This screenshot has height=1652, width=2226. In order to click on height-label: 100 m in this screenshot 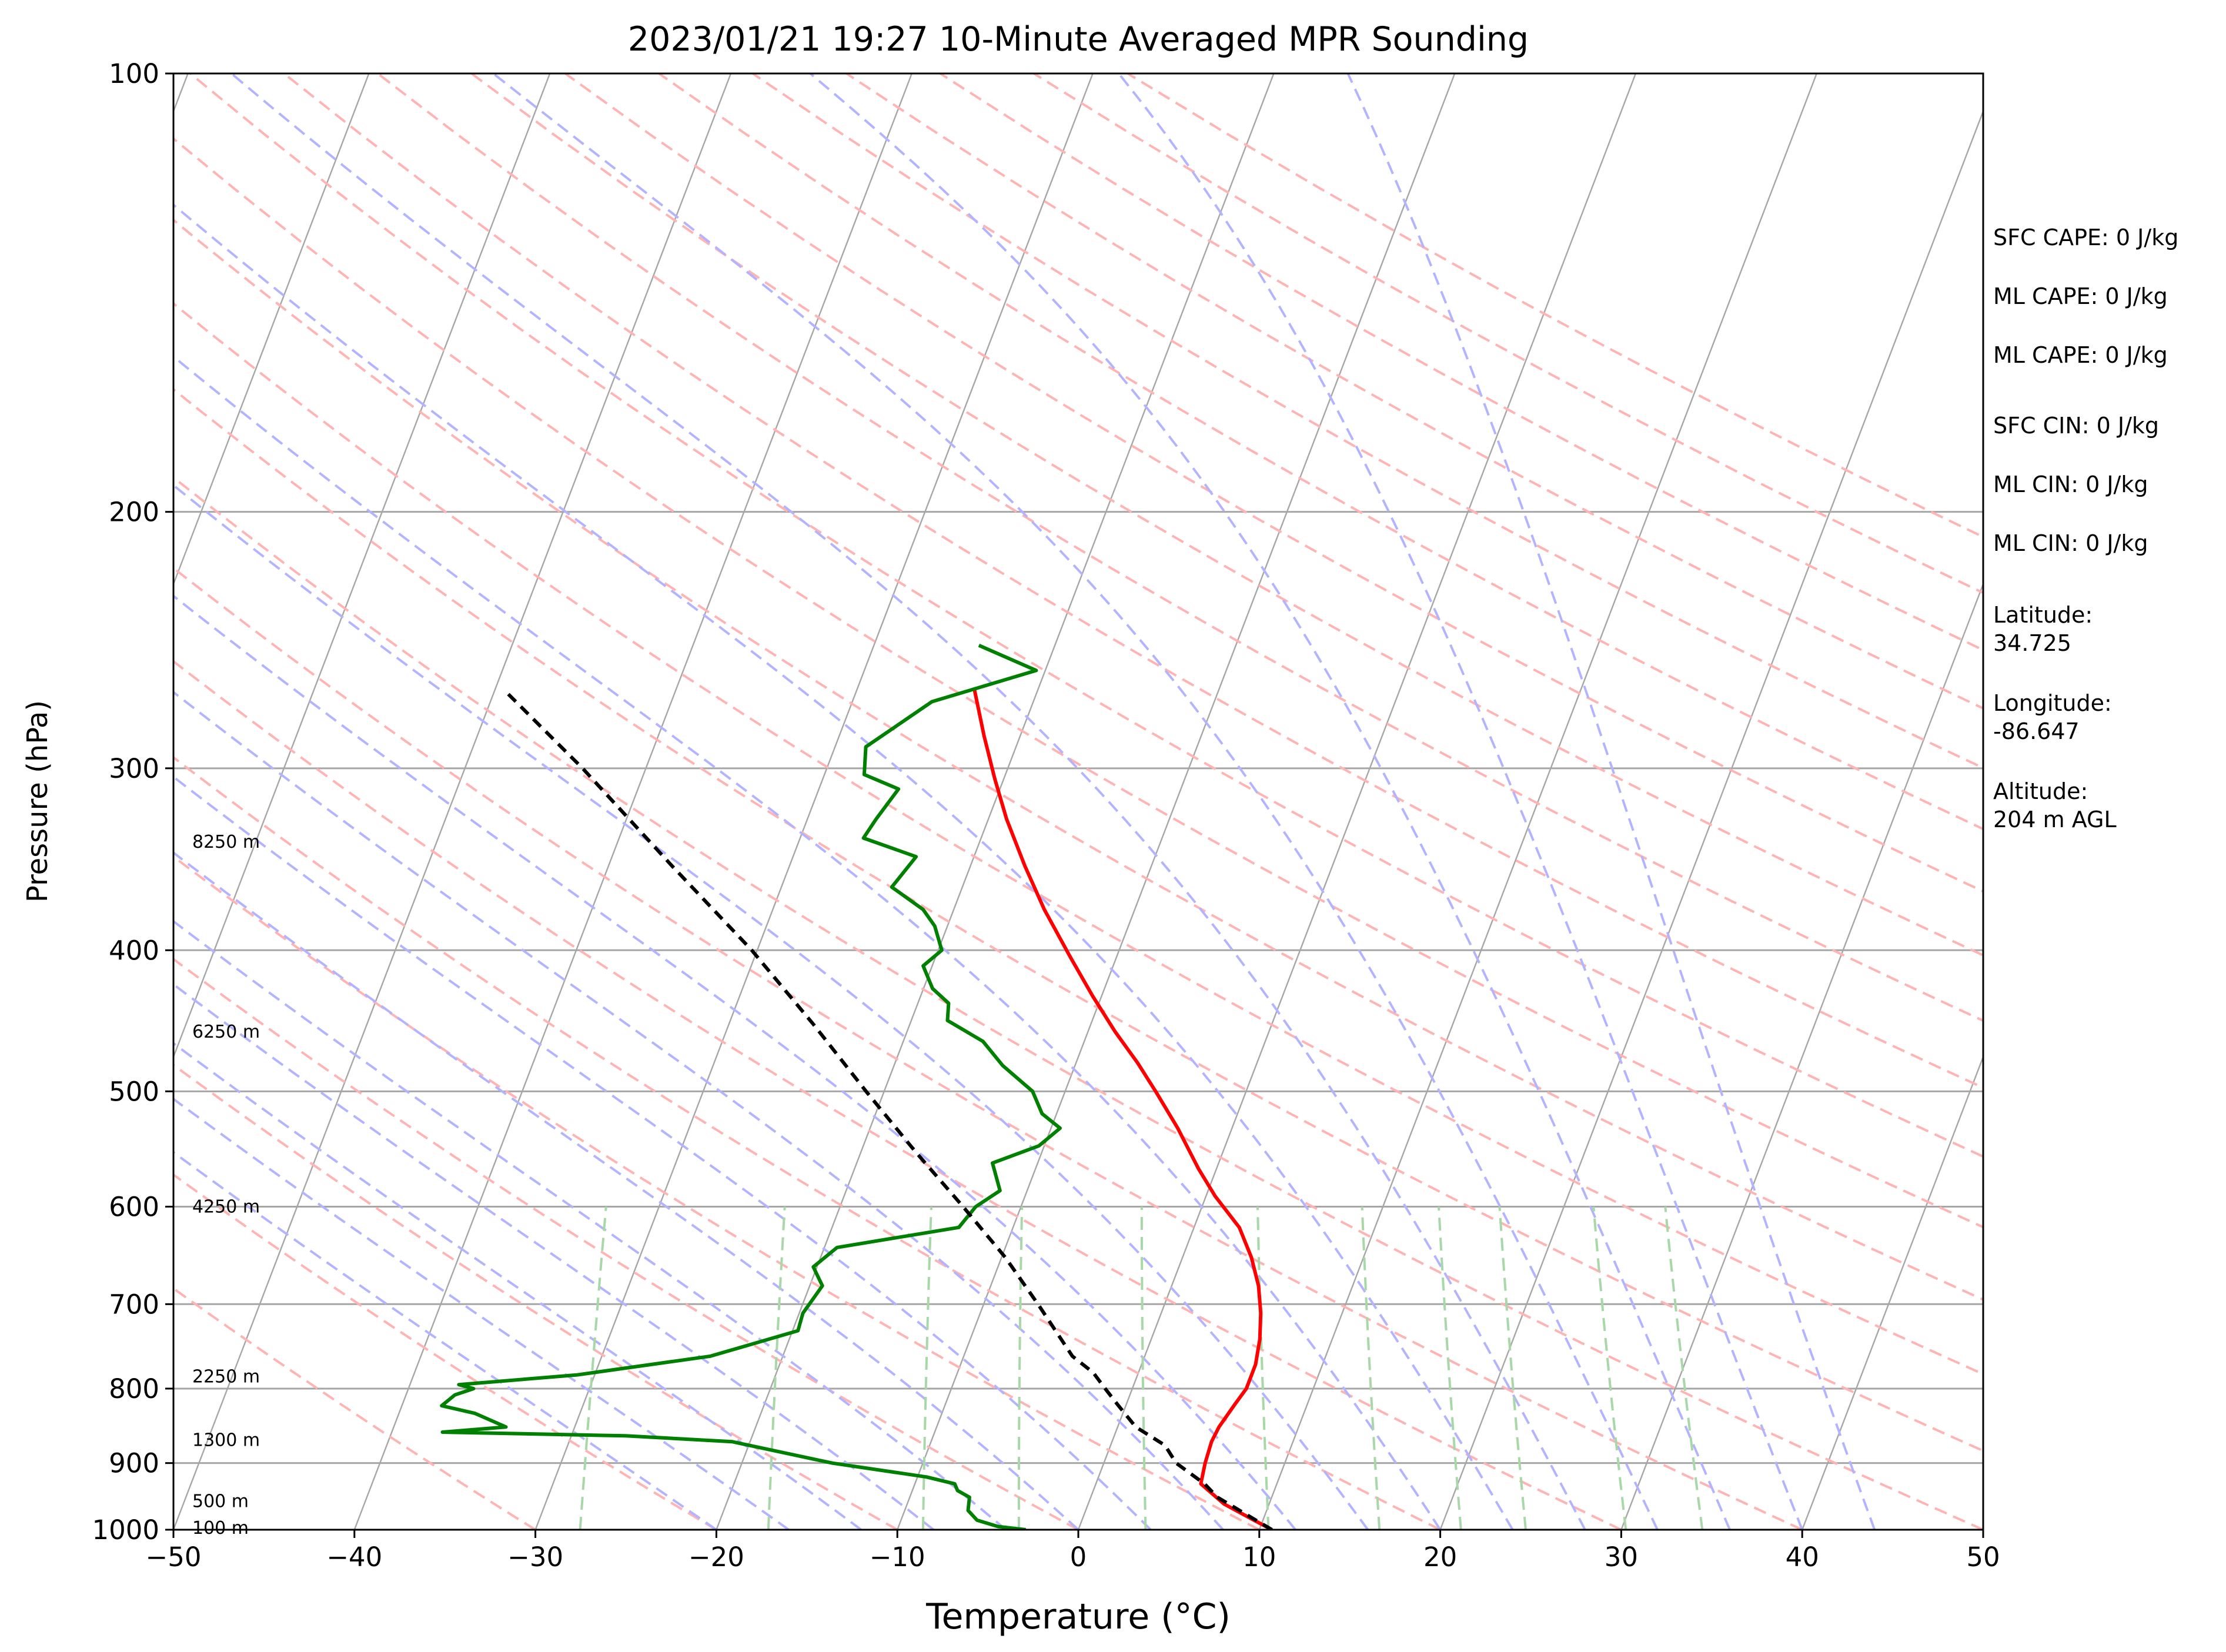, I will do `click(221, 1529)`.